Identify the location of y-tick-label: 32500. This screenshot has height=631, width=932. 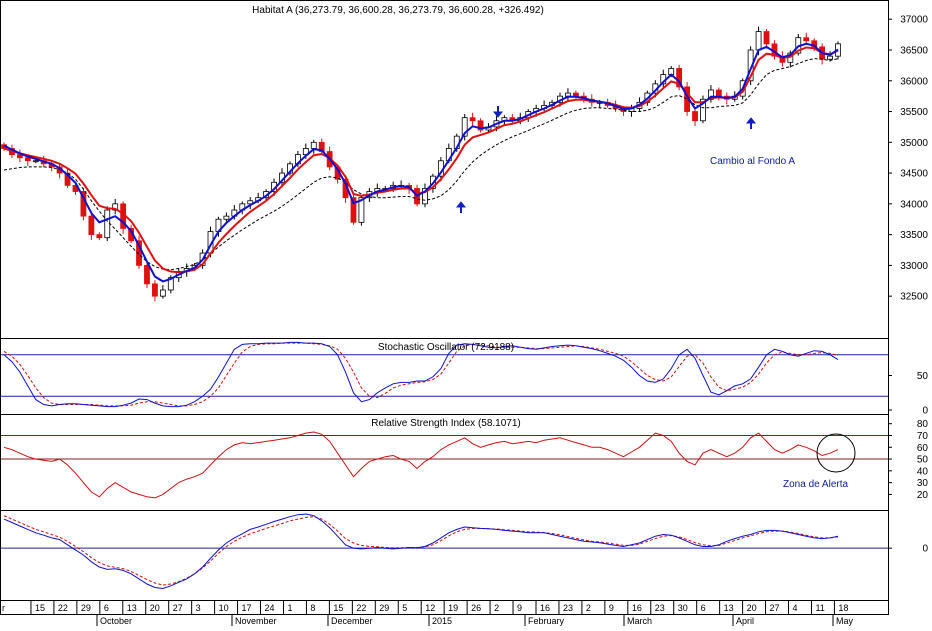
(914, 297).